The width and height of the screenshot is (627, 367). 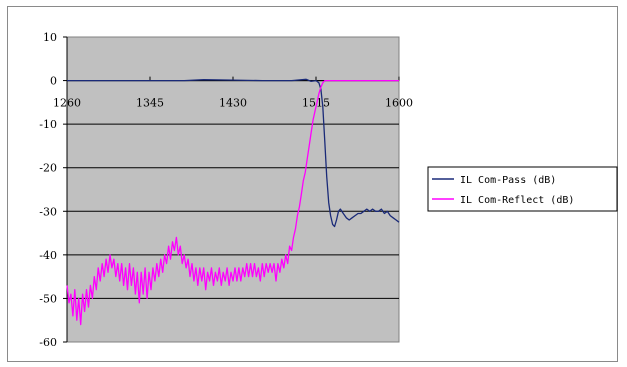 What do you see at coordinates (48, 298) in the screenshot?
I see `y-tick-label: -50` at bounding box center [48, 298].